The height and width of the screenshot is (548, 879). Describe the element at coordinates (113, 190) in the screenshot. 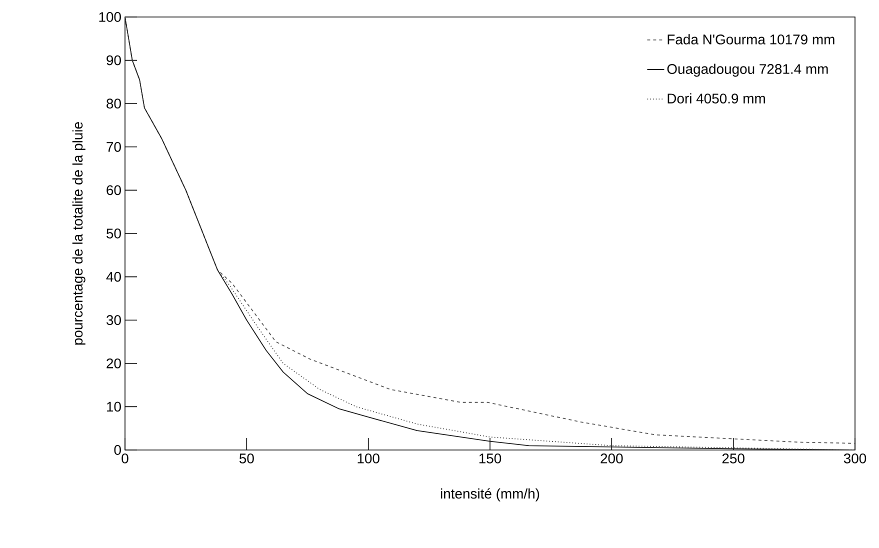

I see `y-tick-label: 60` at that location.